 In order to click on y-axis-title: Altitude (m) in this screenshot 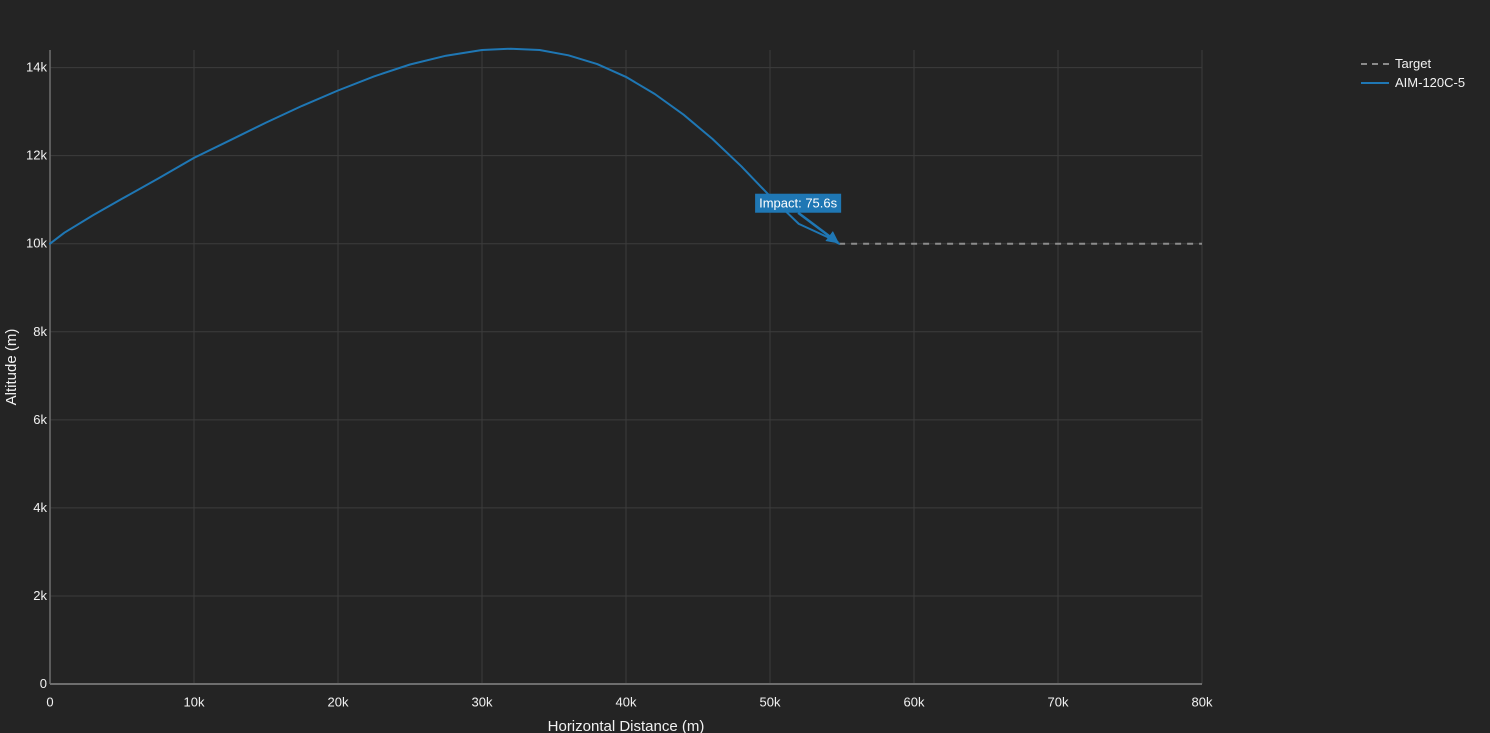, I will do `click(11, 367)`.